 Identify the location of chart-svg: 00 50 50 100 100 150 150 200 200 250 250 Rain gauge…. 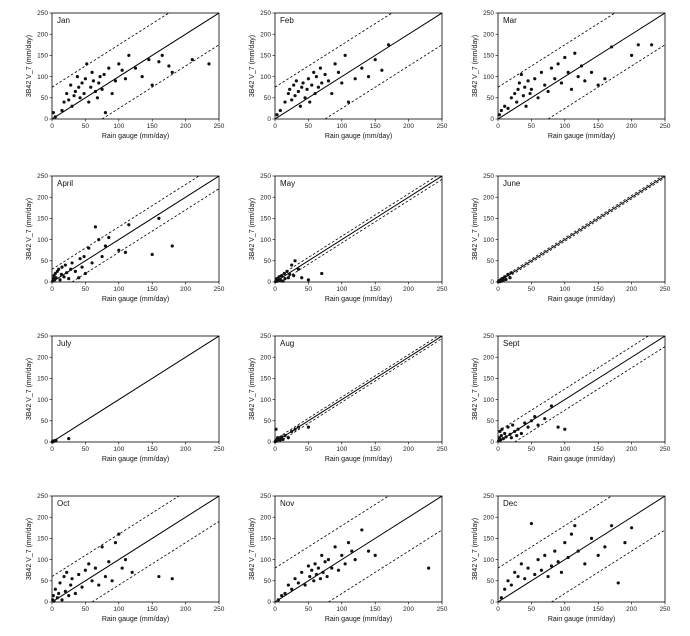
(348, 75).